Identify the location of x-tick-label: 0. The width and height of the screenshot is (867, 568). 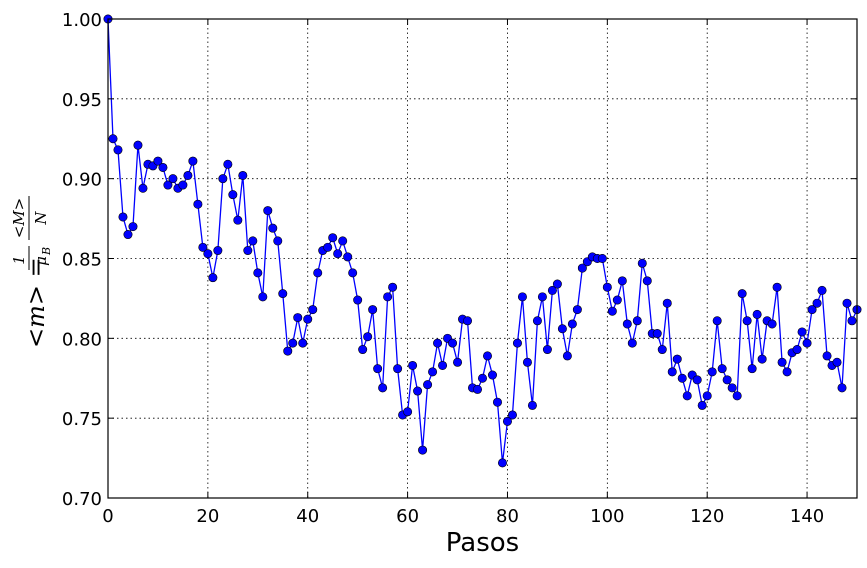
(107, 516).